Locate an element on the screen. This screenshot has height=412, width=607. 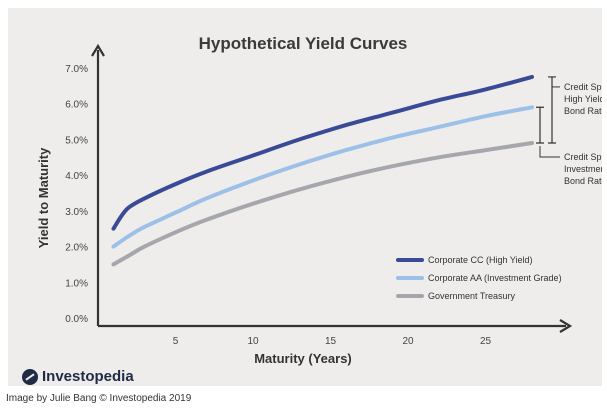
x-tick-label: 15 is located at coordinates (331, 341).